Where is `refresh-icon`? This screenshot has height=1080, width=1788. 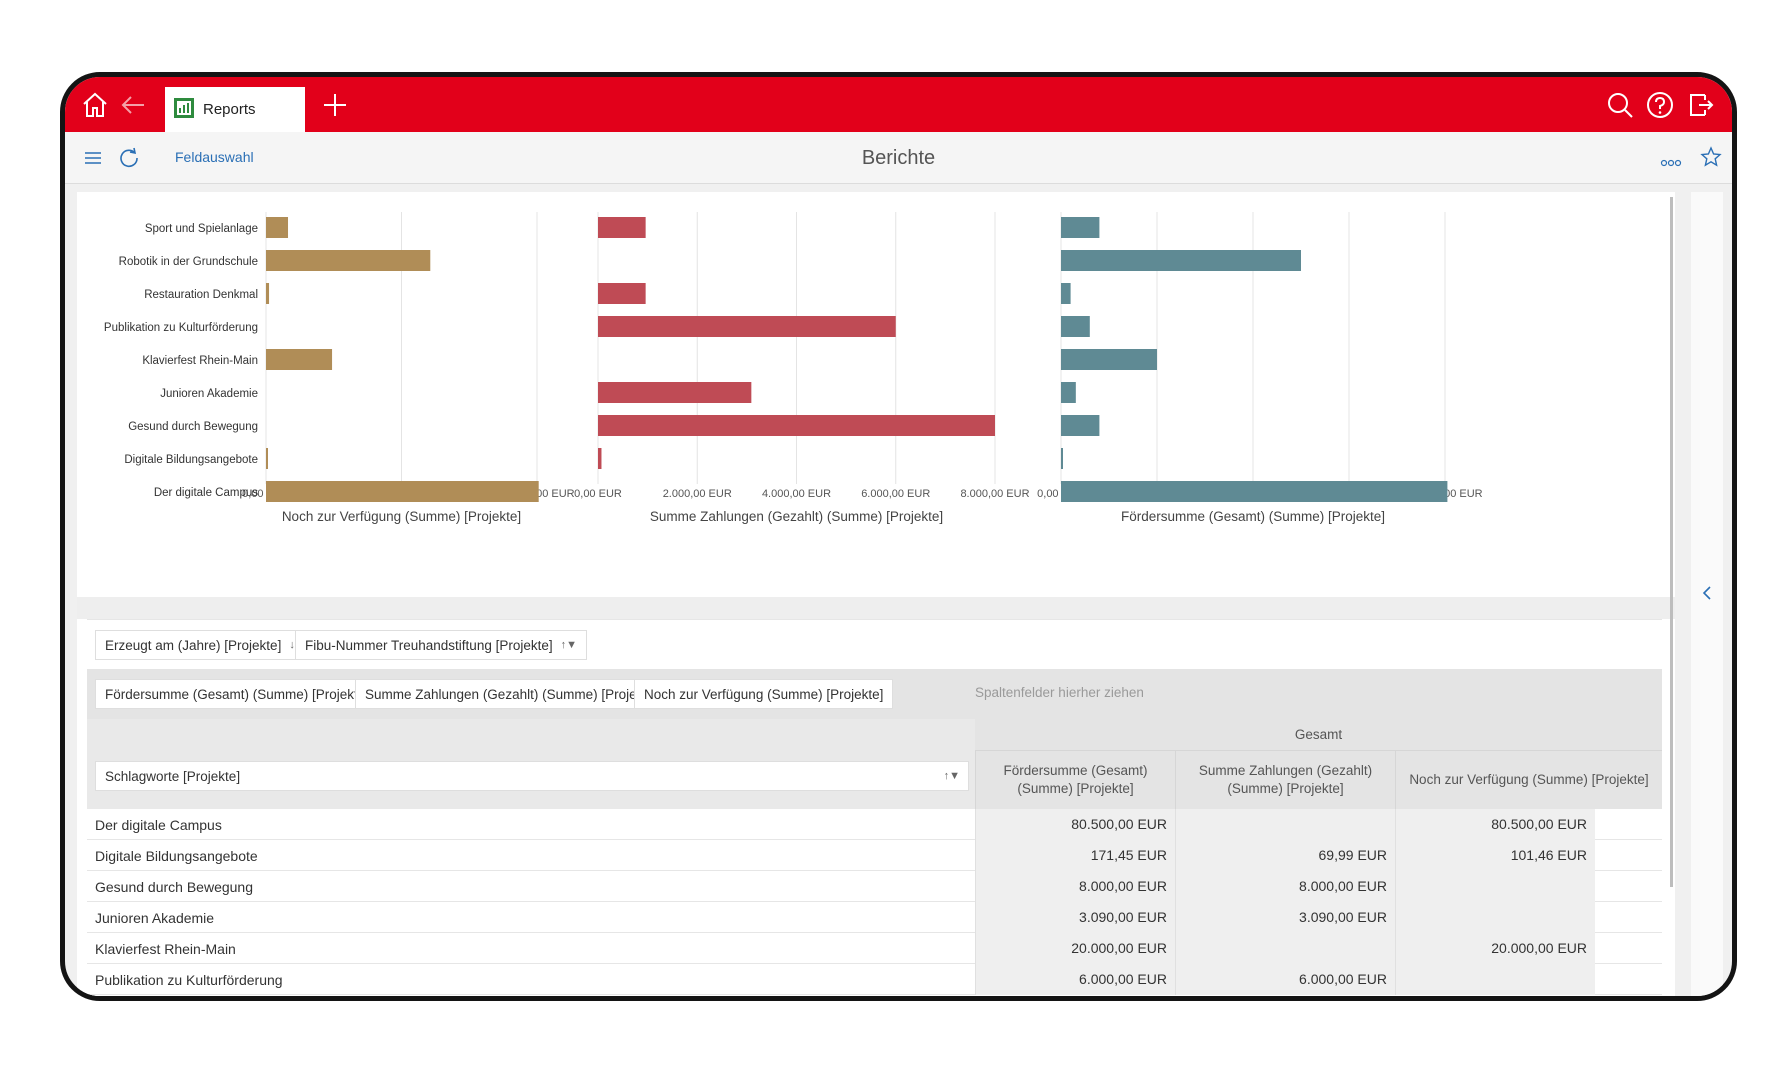
refresh-icon is located at coordinates (129, 160).